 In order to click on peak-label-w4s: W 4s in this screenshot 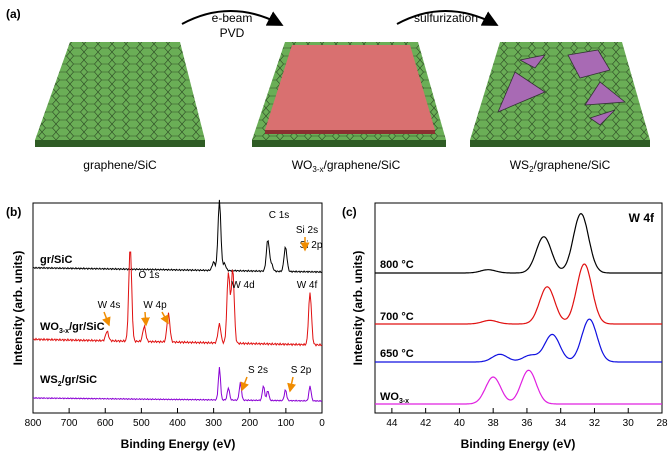, I will do `click(109, 305)`.